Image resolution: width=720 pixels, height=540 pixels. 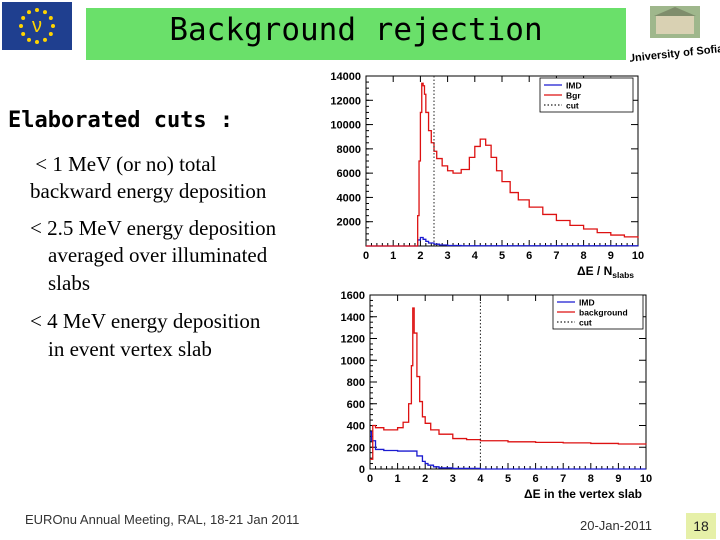 What do you see at coordinates (605, 272) in the screenshot?
I see `x-axis-label: ΔE / Nslabs` at bounding box center [605, 272].